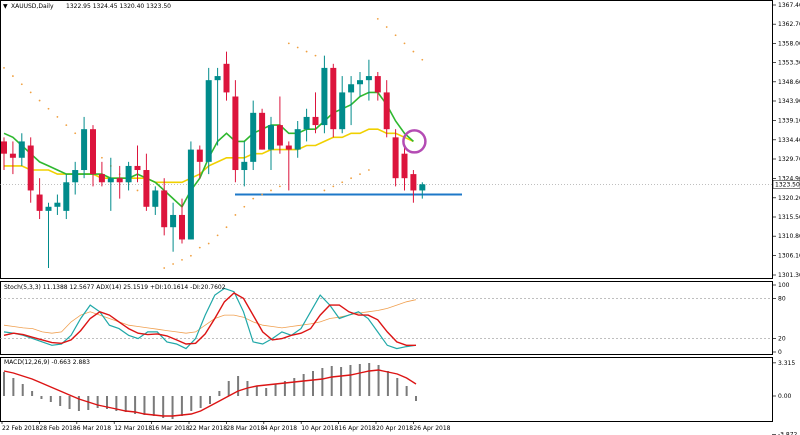  What do you see at coordinates (789, 255) in the screenshot?
I see `price-tick-label: 1306.10` at bounding box center [789, 255].